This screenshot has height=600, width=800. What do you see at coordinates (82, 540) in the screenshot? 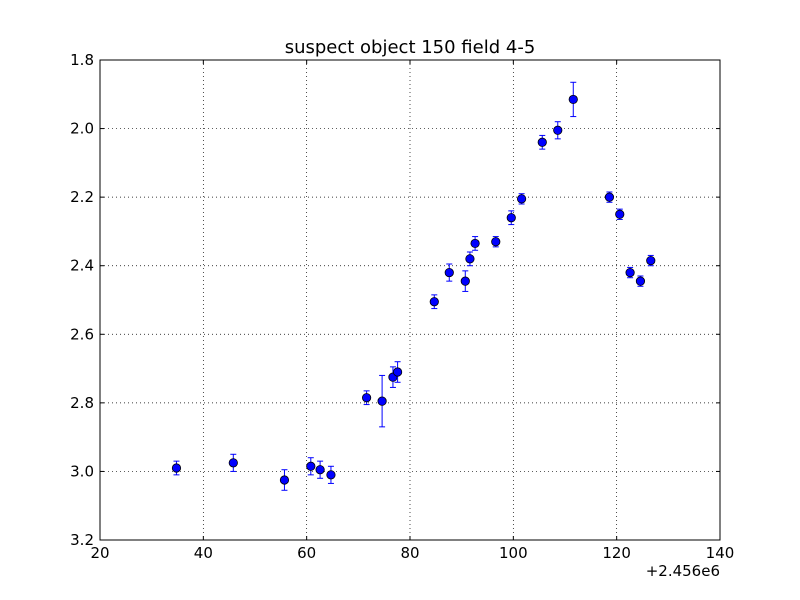
I see `y-tick-label: 3.2` at bounding box center [82, 540].